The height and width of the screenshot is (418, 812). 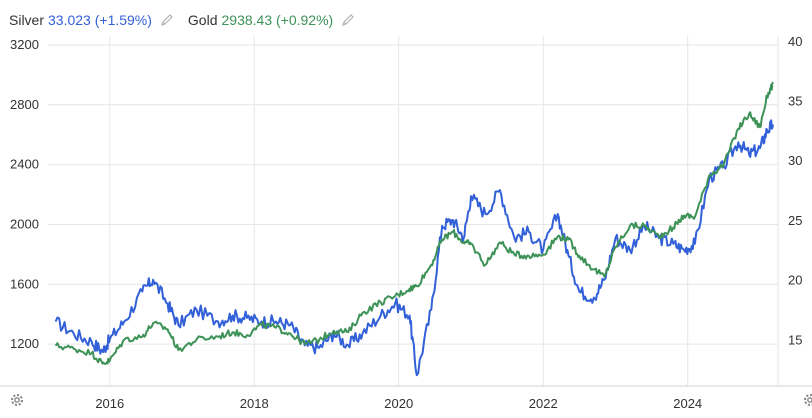 I want to click on y-left-tick-label: 1200, so click(x=24, y=343).